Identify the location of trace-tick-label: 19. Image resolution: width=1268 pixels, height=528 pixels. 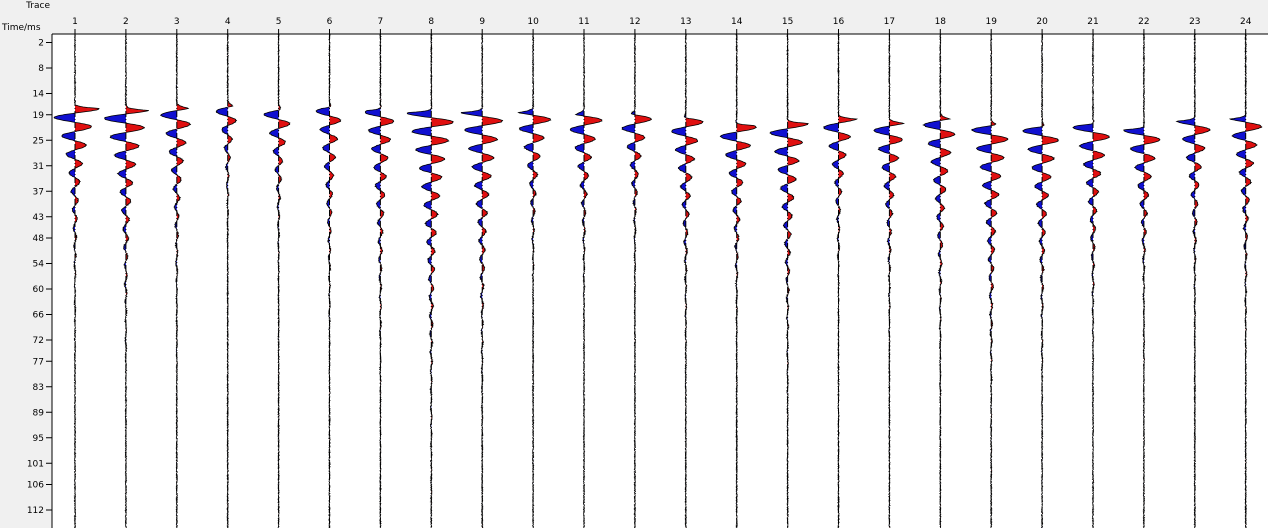
(991, 22).